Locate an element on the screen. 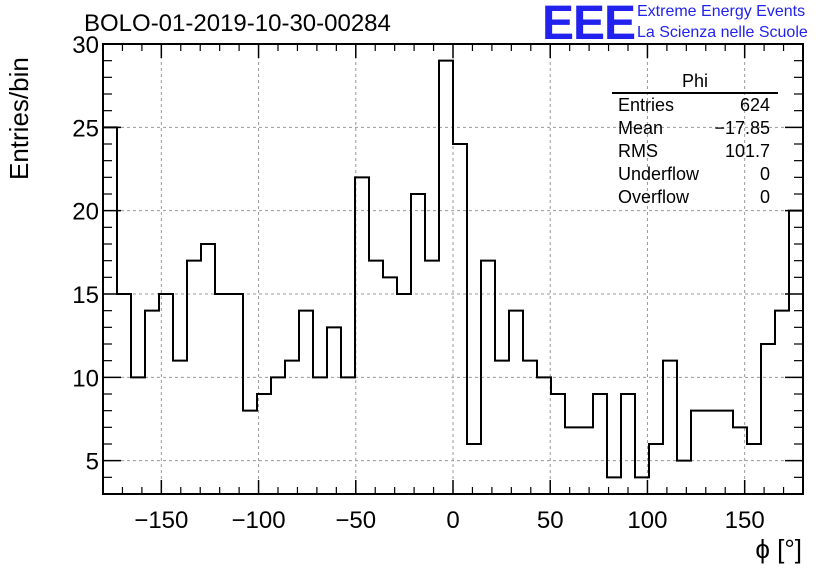 The image size is (836, 572). x-axis-label: ϕ [°] is located at coordinates (778, 549).